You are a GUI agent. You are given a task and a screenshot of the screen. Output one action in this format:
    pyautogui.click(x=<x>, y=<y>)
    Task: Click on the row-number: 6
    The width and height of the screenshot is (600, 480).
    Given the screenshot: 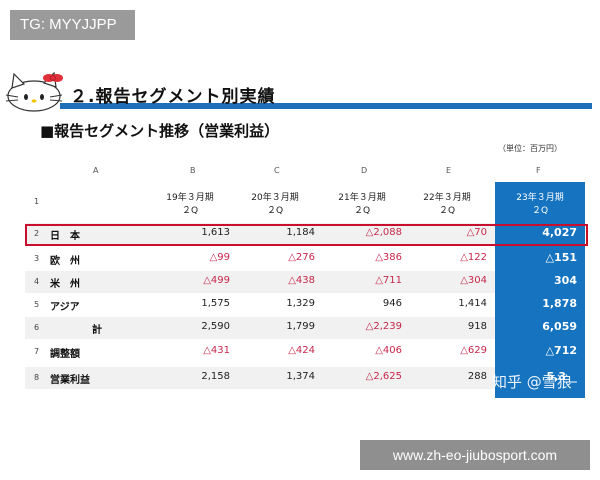 What is the action you would take?
    pyautogui.click(x=37, y=327)
    